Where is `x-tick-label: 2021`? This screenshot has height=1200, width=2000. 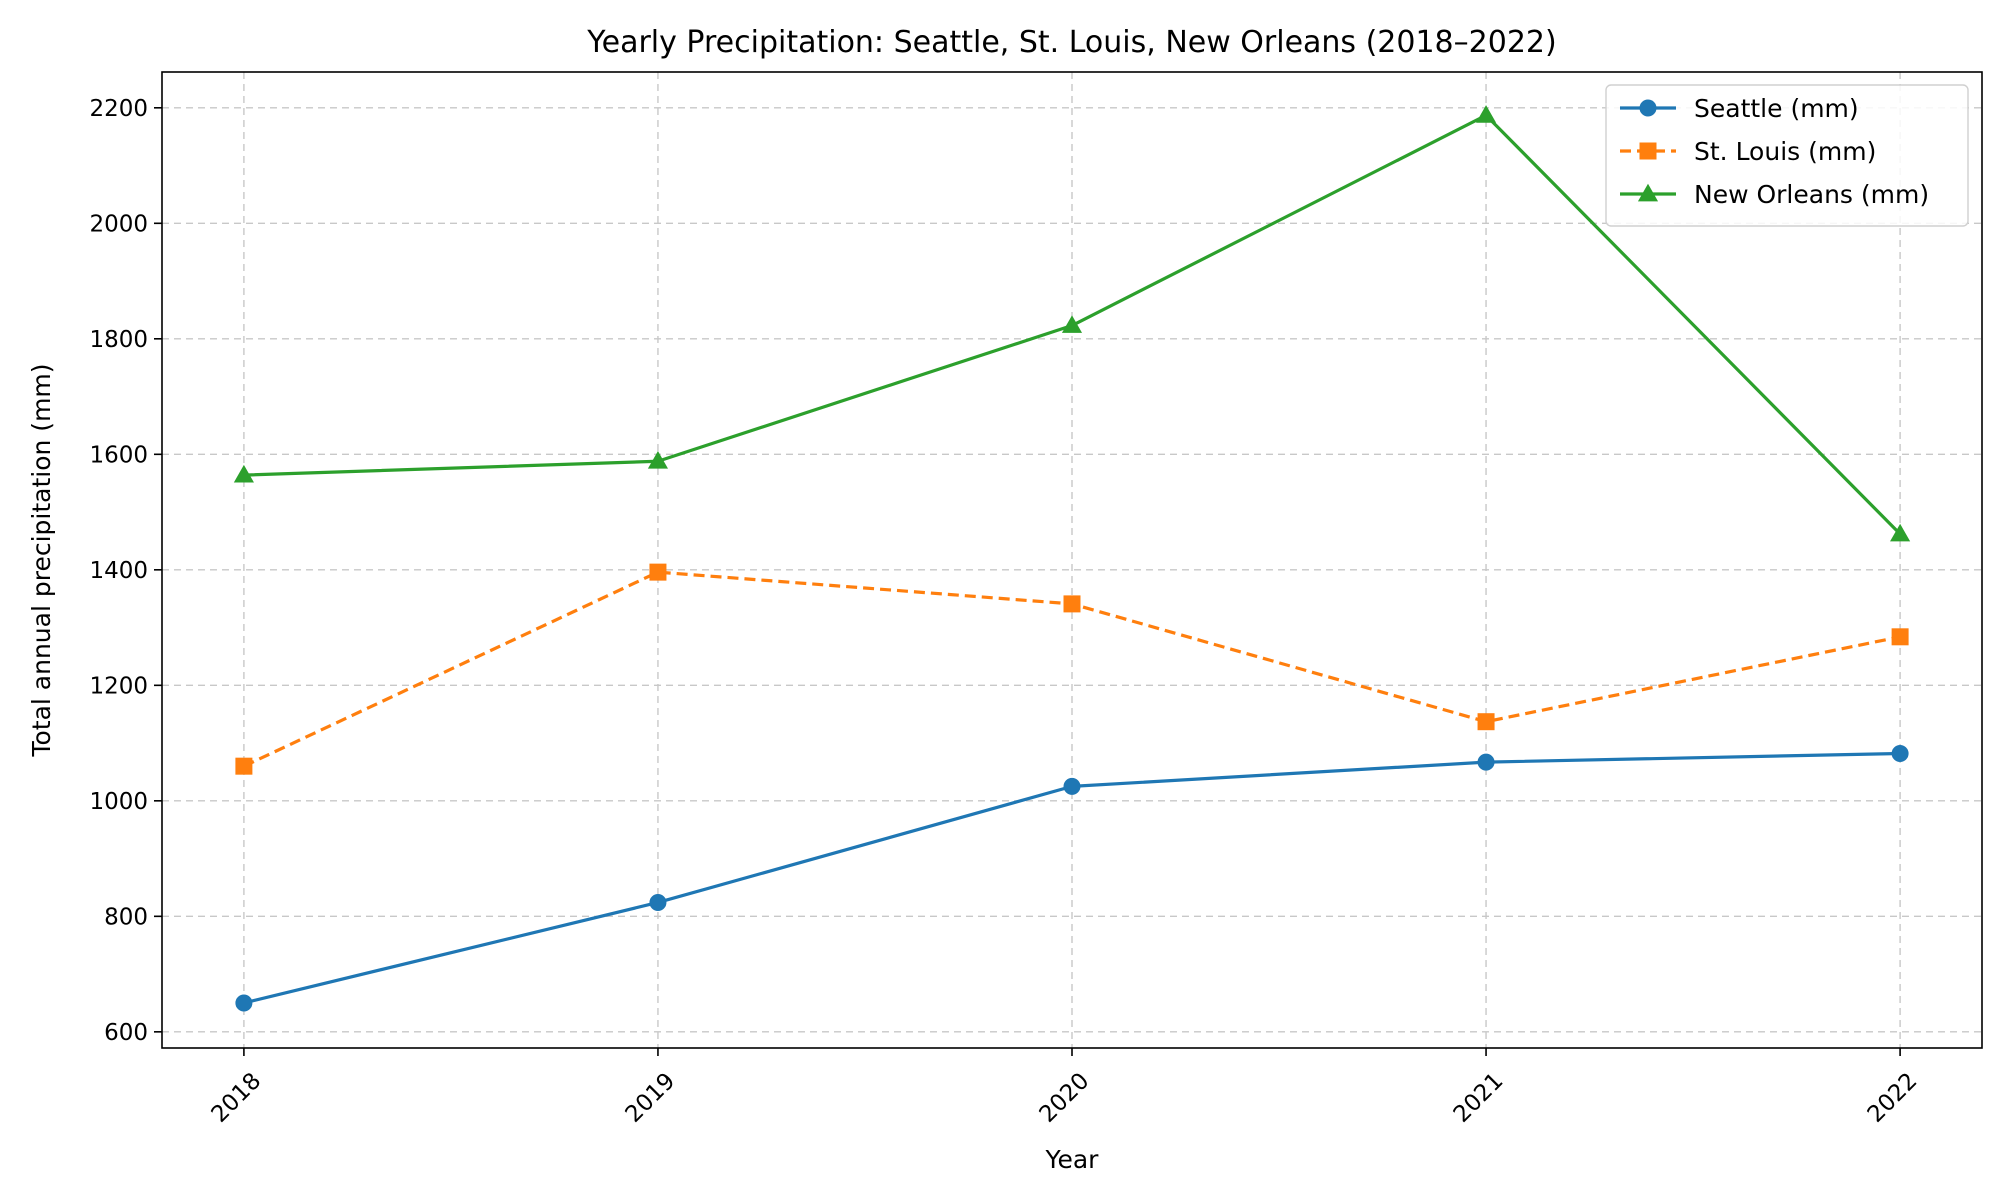 x-tick-label: 2021 is located at coordinates (1479, 1098).